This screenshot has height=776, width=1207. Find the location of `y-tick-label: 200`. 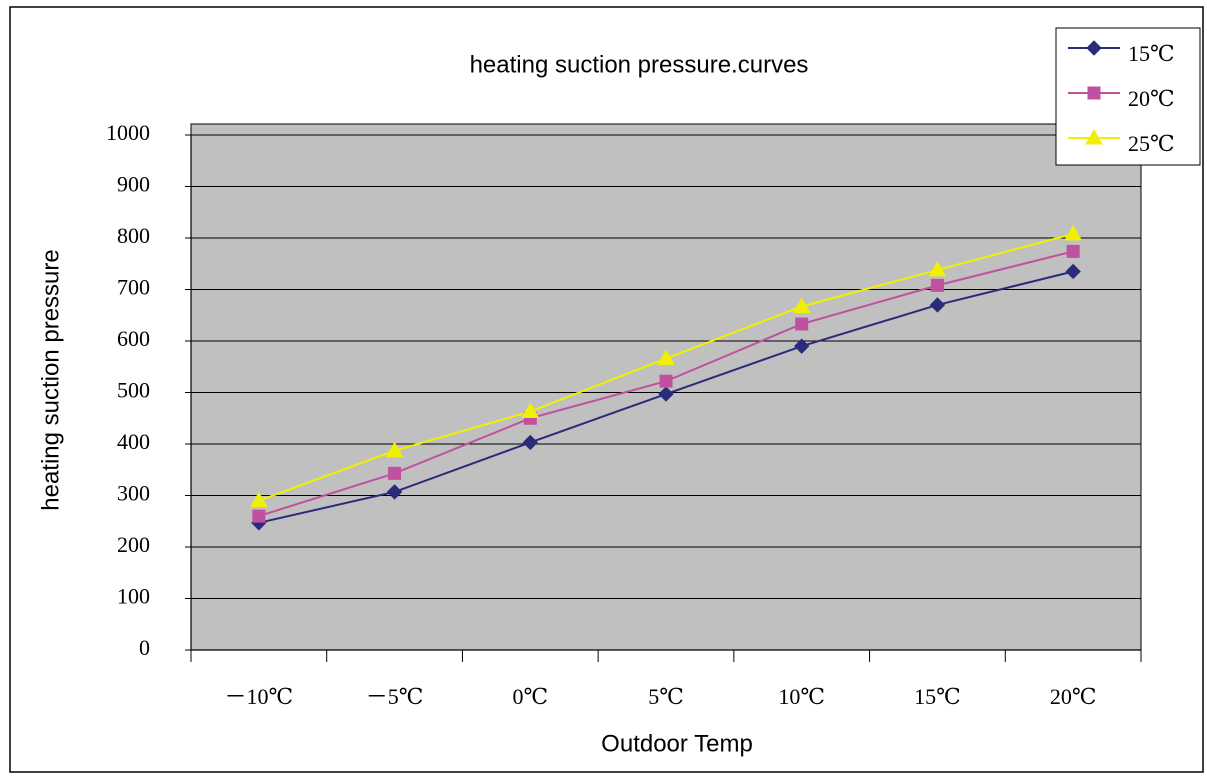

y-tick-label: 200 is located at coordinates (133, 544).